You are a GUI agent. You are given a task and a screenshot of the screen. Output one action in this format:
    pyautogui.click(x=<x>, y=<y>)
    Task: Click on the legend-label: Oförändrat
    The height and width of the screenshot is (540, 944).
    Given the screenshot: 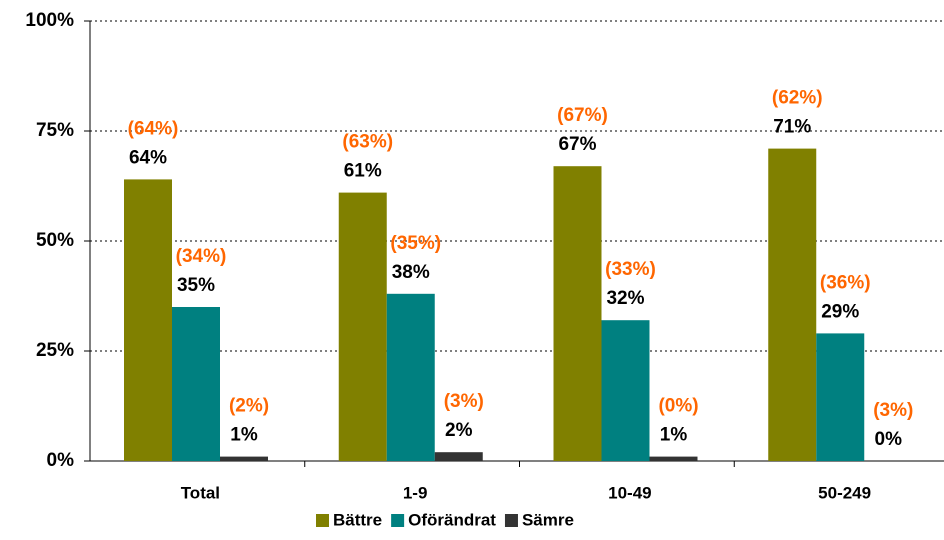 What is the action you would take?
    pyautogui.click(x=452, y=519)
    